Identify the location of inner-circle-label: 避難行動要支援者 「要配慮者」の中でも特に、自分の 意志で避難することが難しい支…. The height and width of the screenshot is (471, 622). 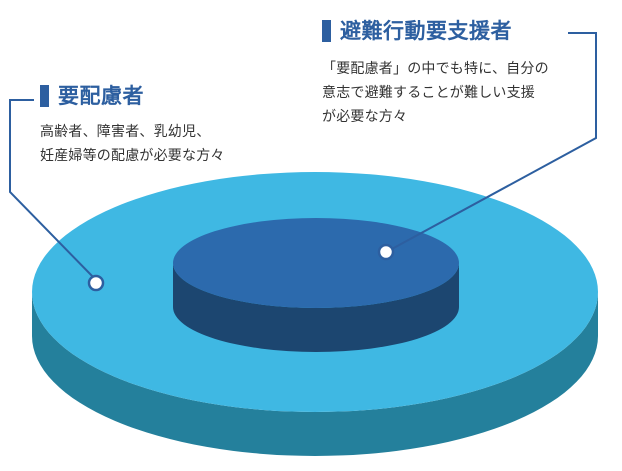
(435, 74).